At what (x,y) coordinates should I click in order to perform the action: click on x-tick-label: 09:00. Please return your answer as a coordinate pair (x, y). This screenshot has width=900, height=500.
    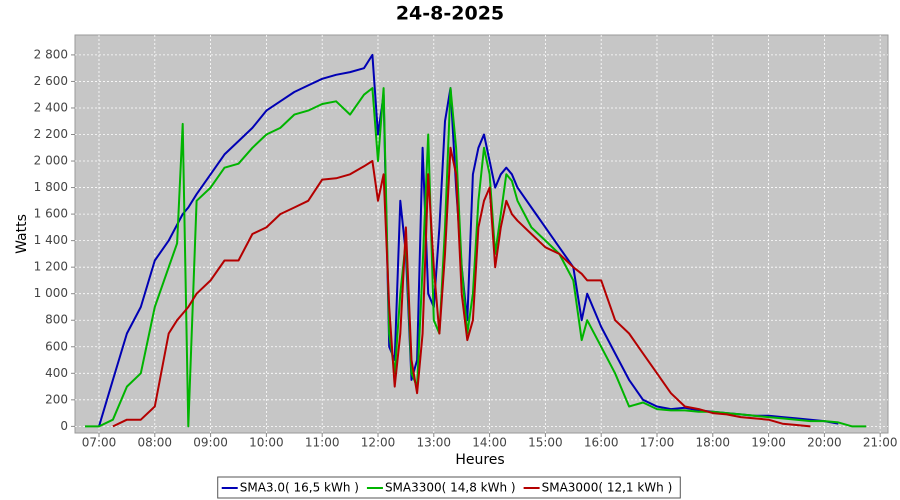
    Looking at the image, I should click on (210, 443).